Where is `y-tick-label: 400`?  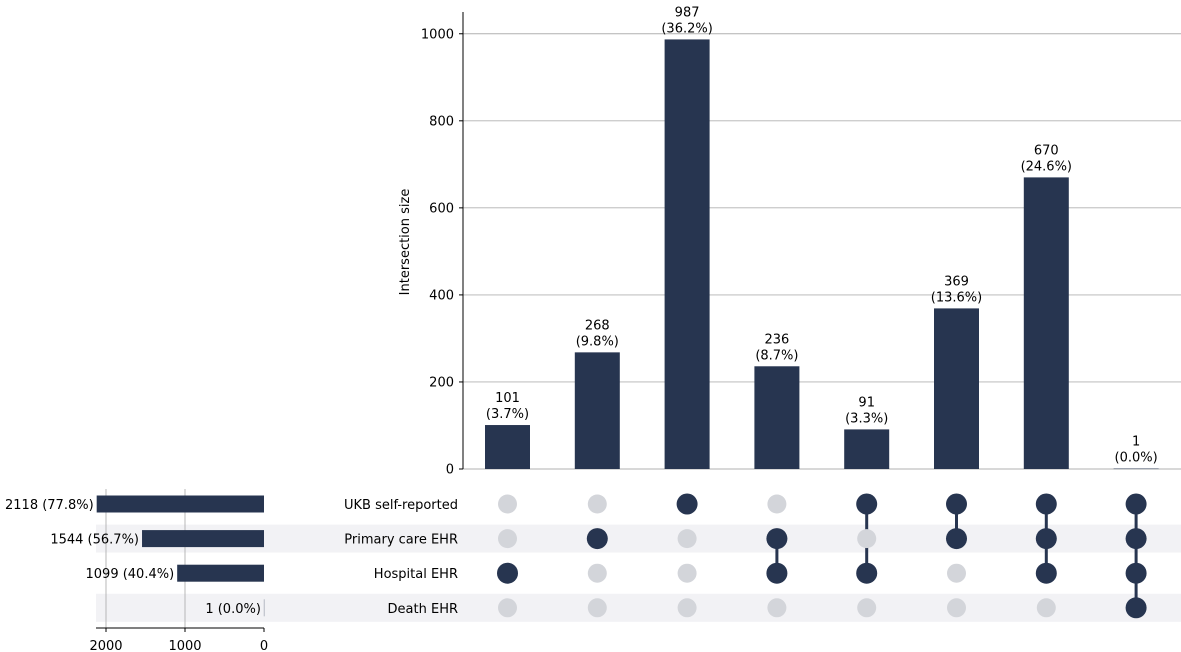 y-tick-label: 400 is located at coordinates (441, 295).